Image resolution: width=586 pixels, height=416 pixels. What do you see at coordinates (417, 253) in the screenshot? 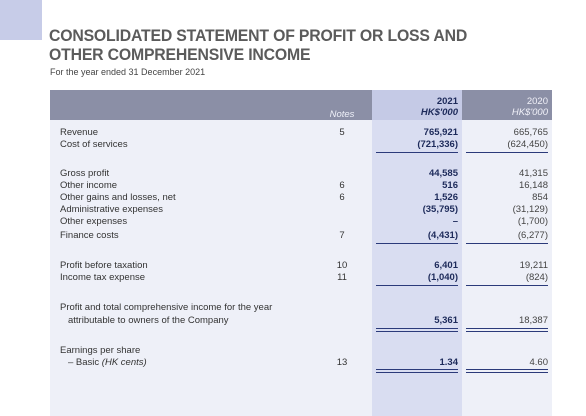
I see `column-2021-shade` at bounding box center [417, 253].